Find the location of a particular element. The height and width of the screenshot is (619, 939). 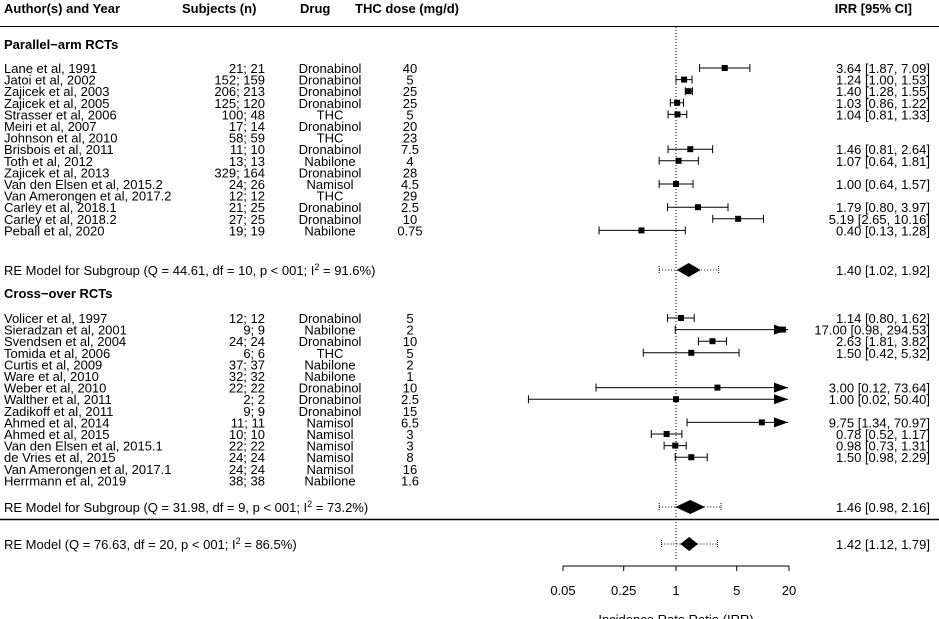

x-axis-label: Incidence Rate Ratio (IRR) is located at coordinates (675, 615).